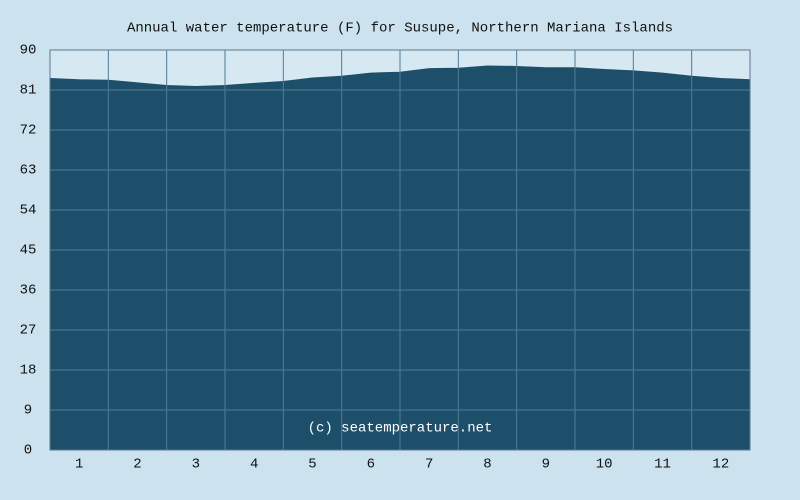 This screenshot has height=500, width=800. I want to click on x-tick-label: 1, so click(79, 465).